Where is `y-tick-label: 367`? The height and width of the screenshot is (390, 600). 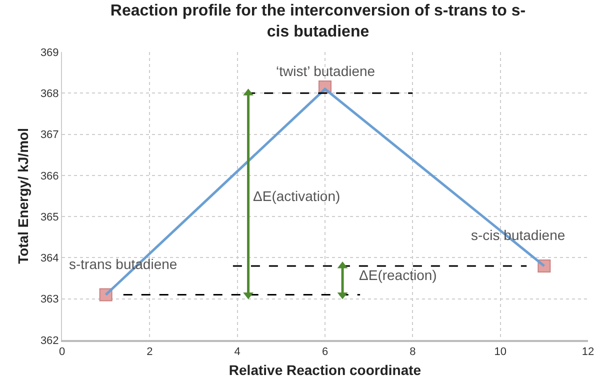
y-tick-label: 367 is located at coordinates (49, 135).